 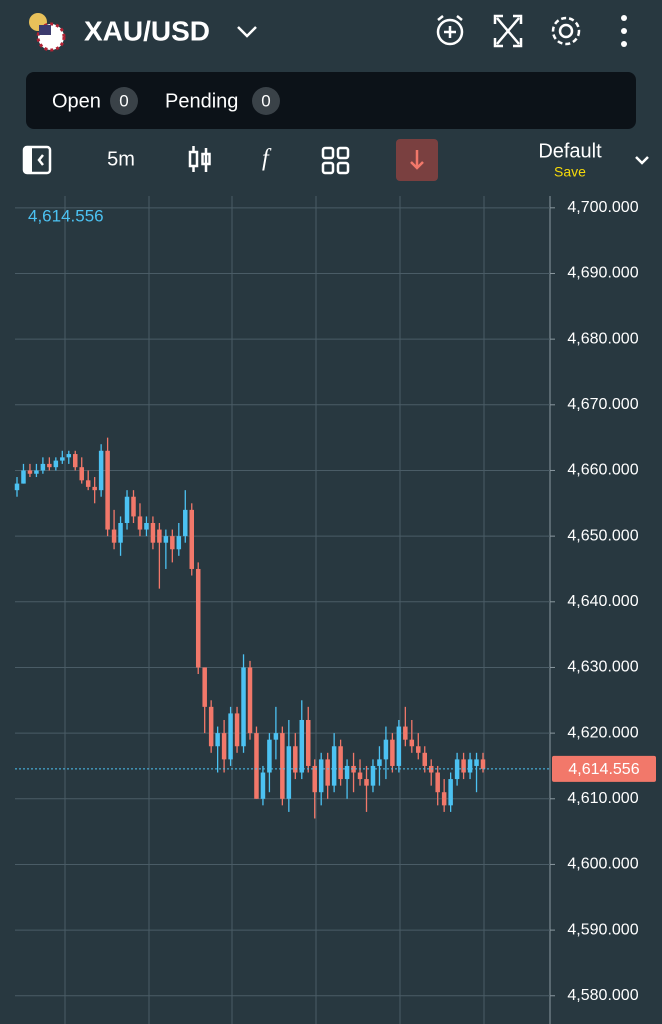 I want to click on y-tick-label: 4,670.000, so click(x=602, y=404).